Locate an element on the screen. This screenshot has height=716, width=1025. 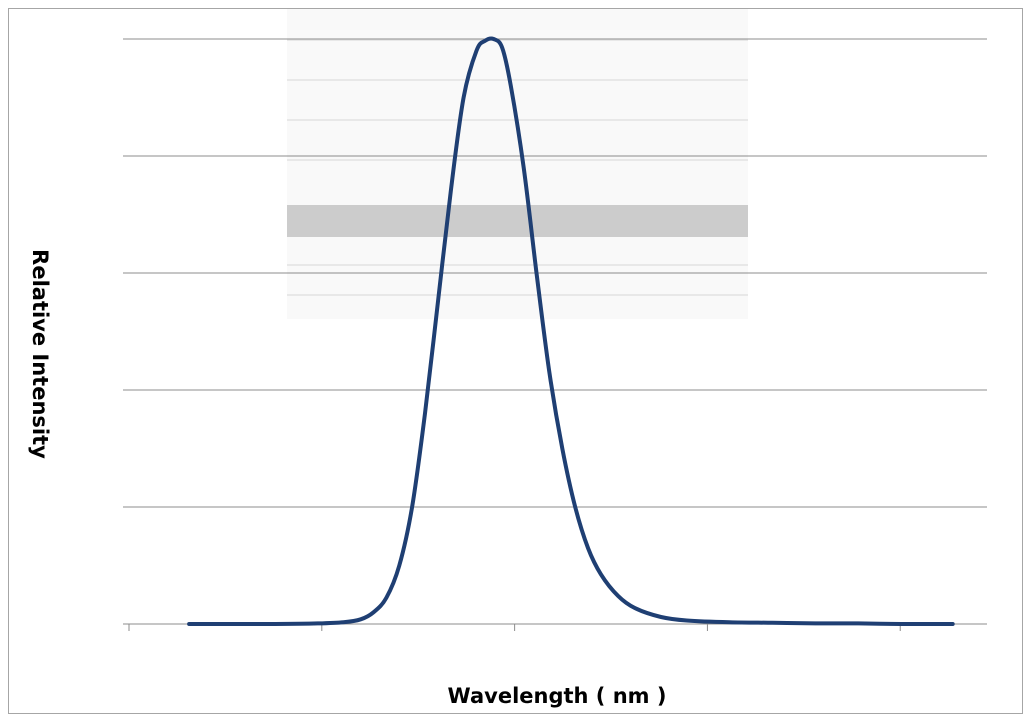
x-axis-title: Wavelength ( nm ) is located at coordinates (557, 696).